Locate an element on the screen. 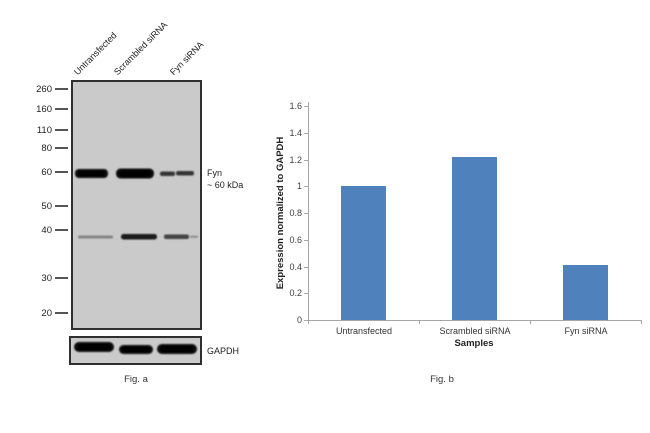 The width and height of the screenshot is (650, 433). mw-marker-value: 30 is located at coordinates (46, 278).